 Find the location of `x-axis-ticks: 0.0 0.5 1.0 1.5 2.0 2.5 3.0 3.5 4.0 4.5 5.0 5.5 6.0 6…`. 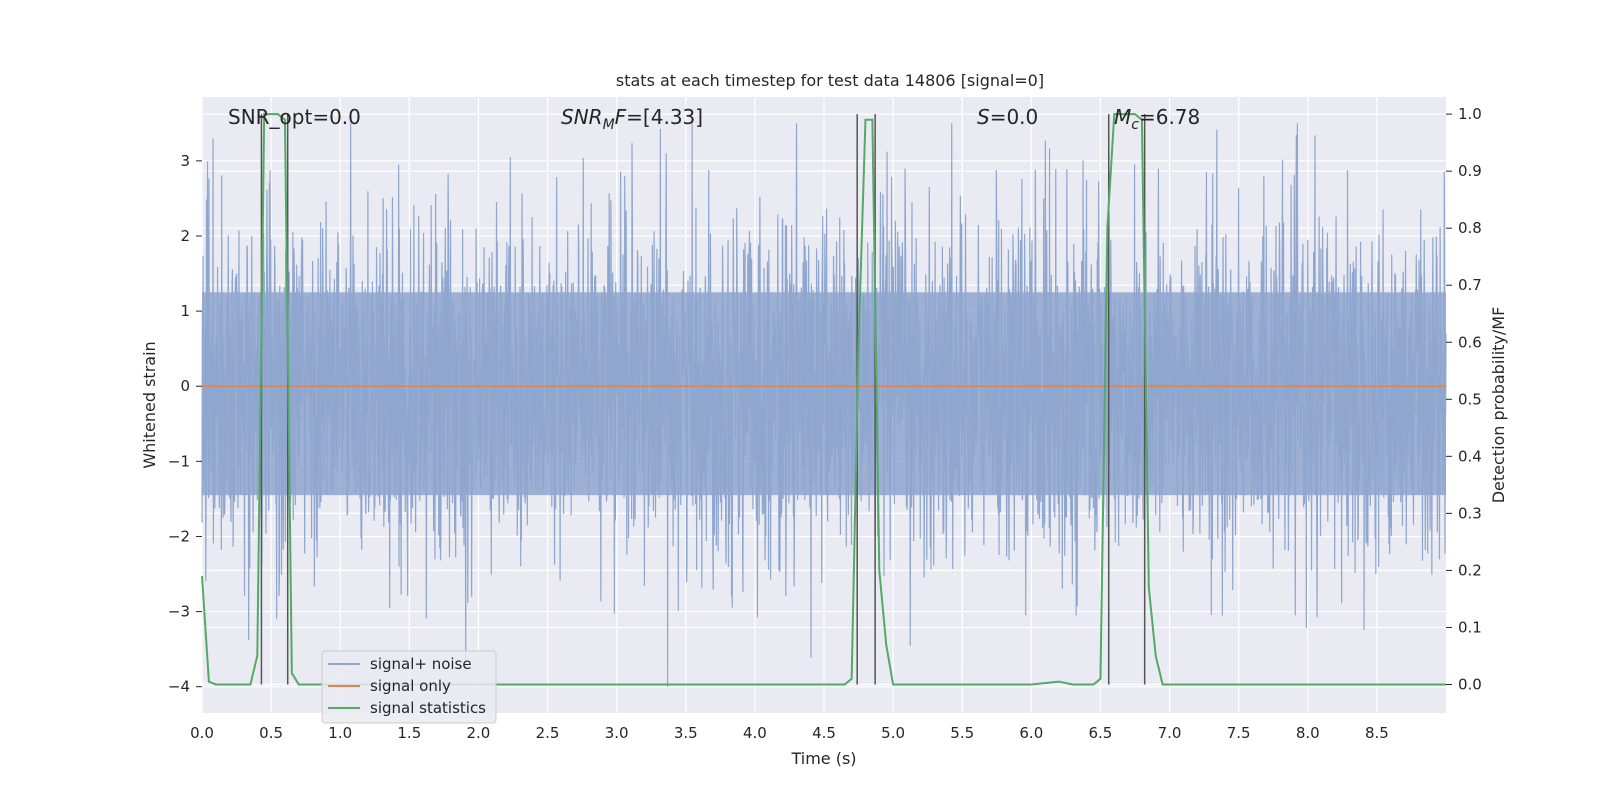

x-axis-ticks: 0.0 0.5 1.0 1.5 2.0 2.5 3.0 3.5 4.0 4.5 5.0 5.5 6.0 6… is located at coordinates (789, 733).